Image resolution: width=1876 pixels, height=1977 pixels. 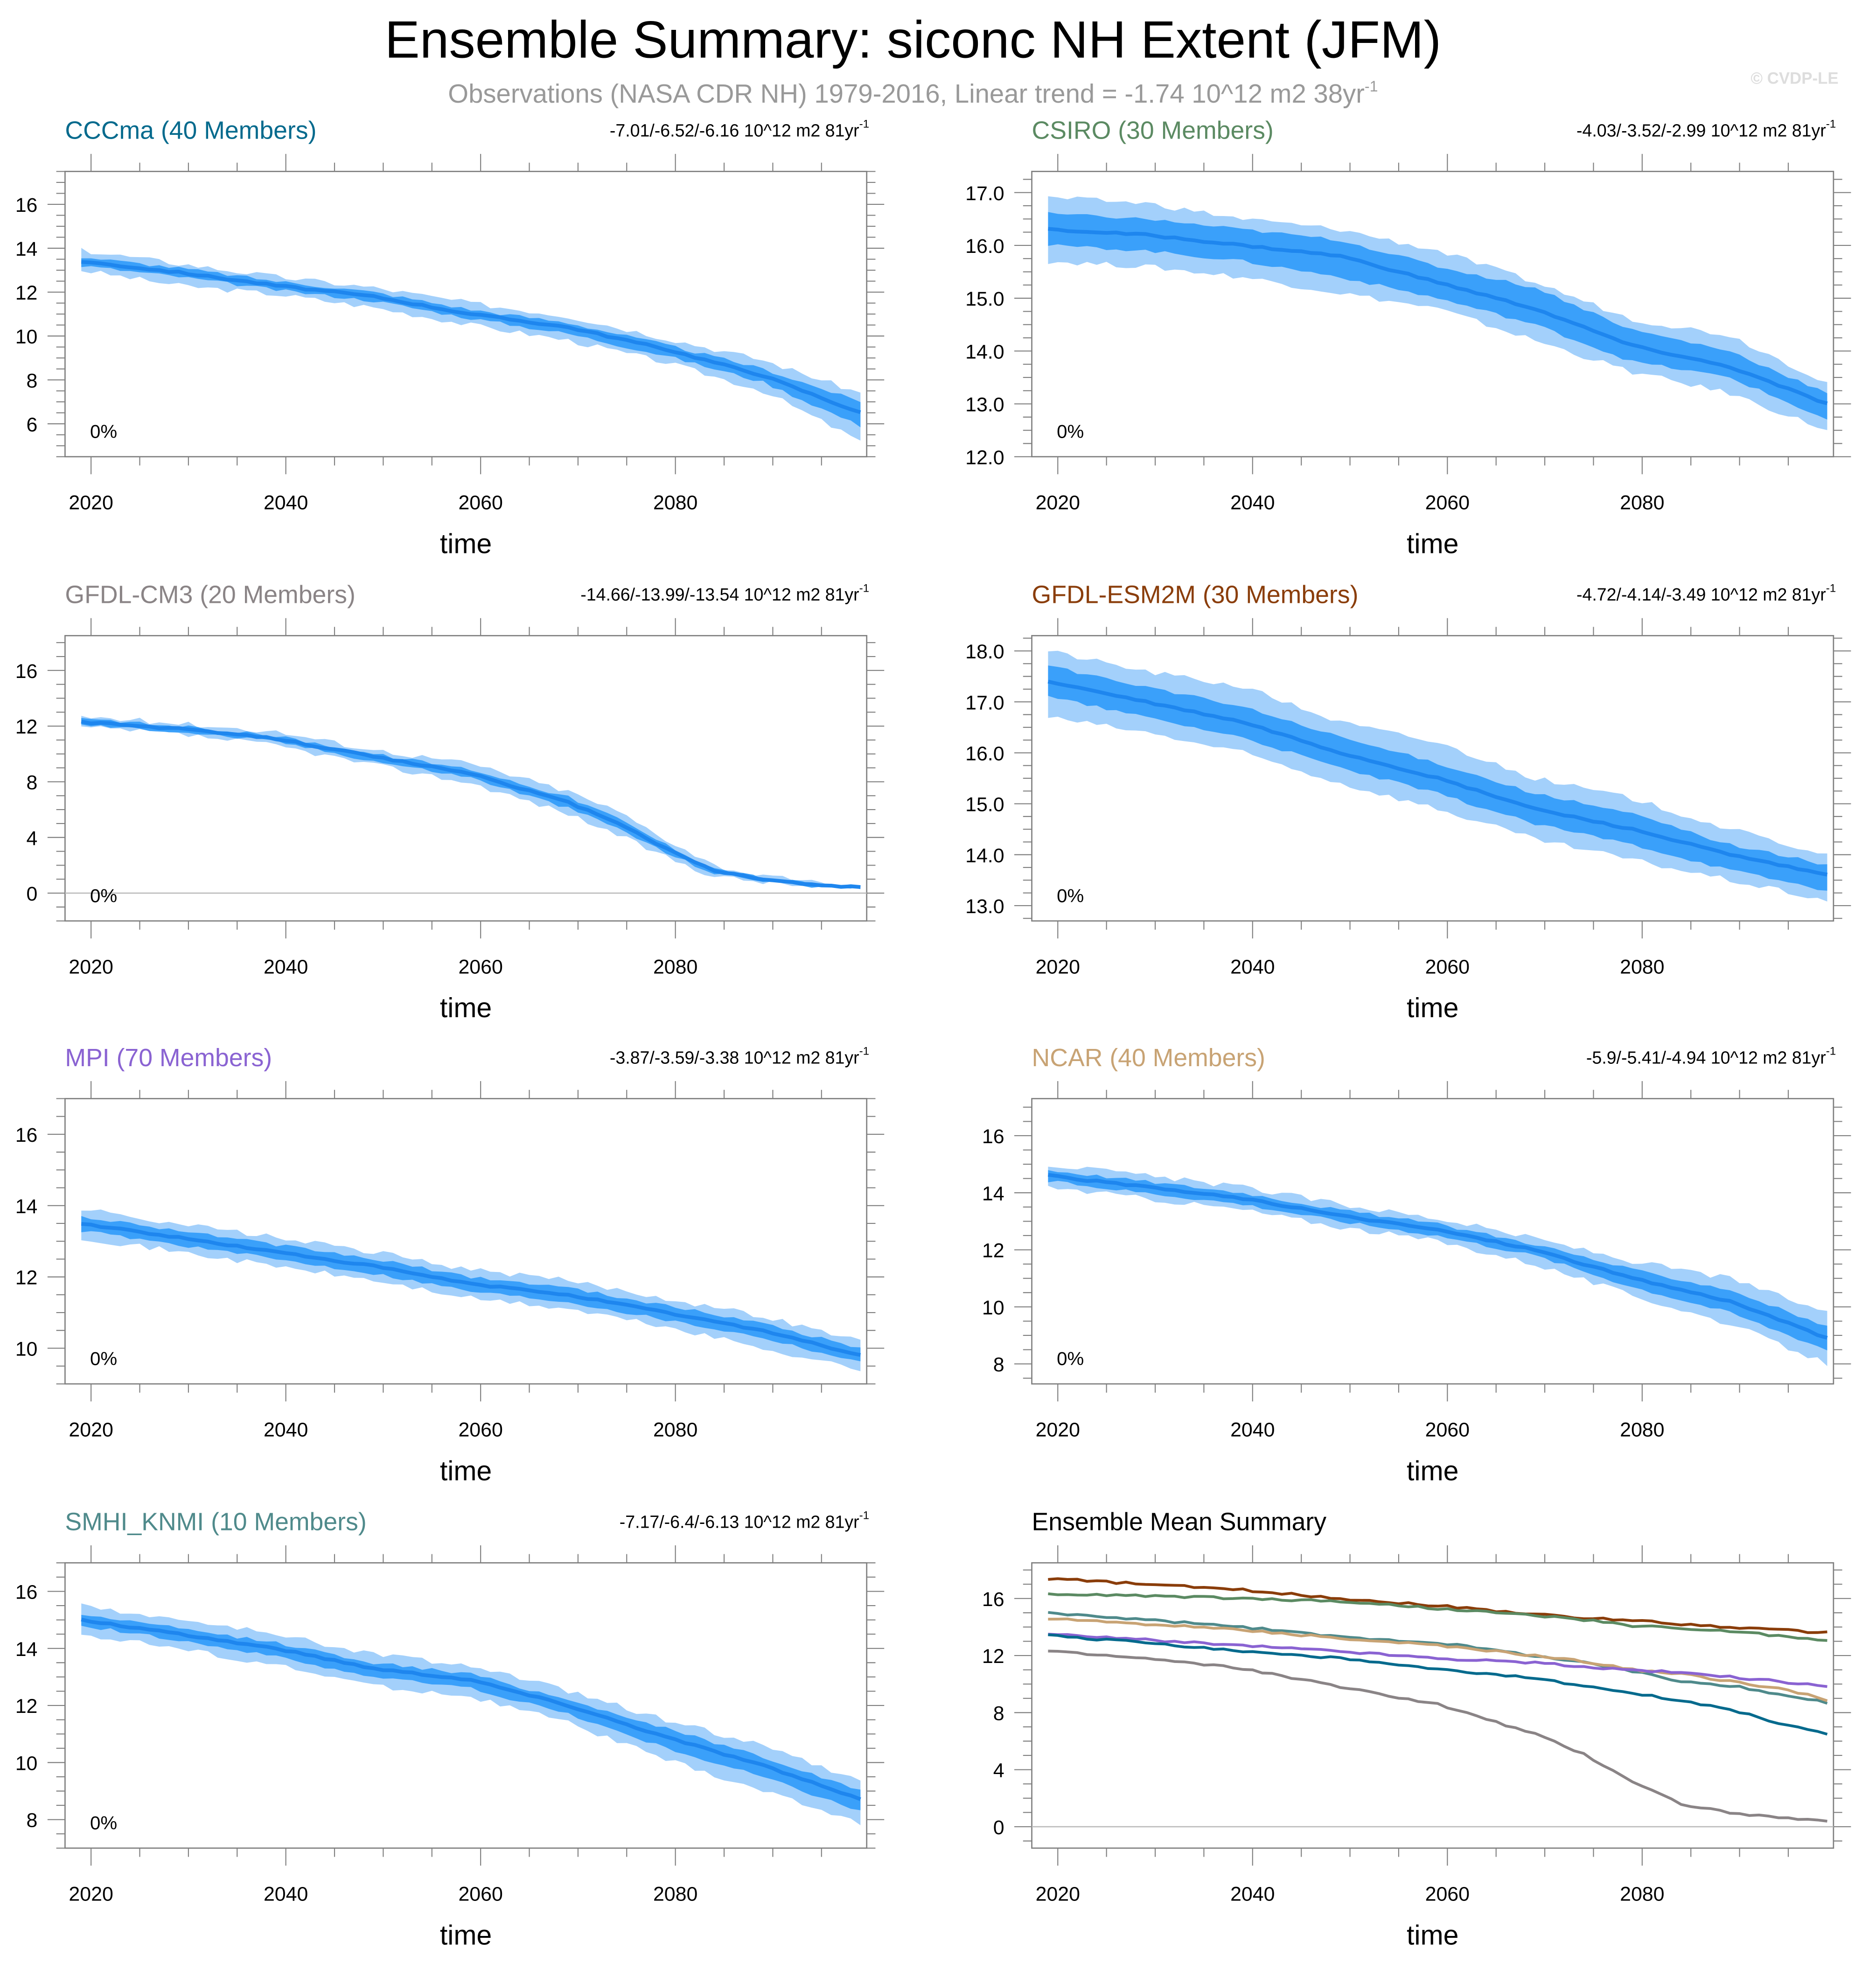 I want to click on panel-trend-label: -14.66/-13.99/-13.54 10^12 m2 81yr-1, so click(x=725, y=593).